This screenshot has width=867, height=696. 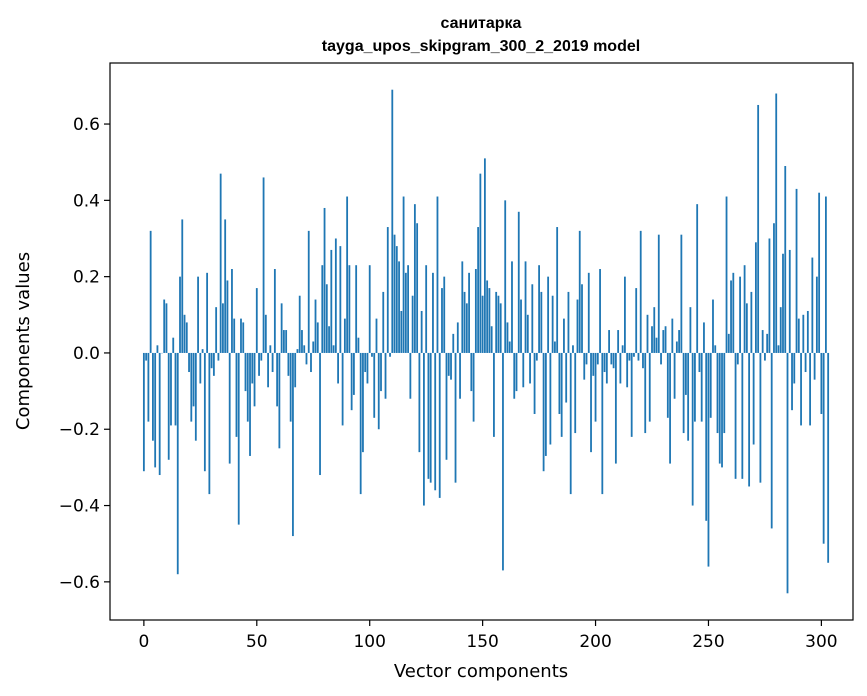 What do you see at coordinates (84, 354) in the screenshot?
I see `y-axis-ticks: −0.6 −0.4 −0.2 0.0 0.2 0.4 0.6` at bounding box center [84, 354].